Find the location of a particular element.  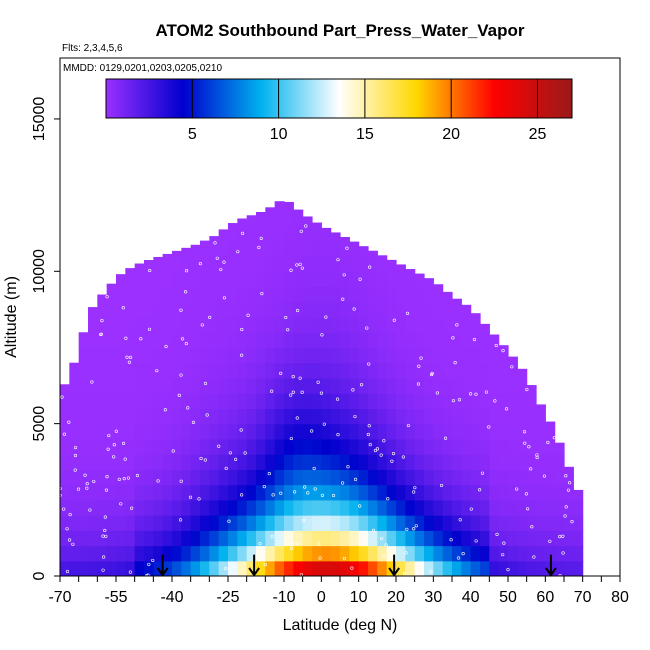

x-tick-label: 80 is located at coordinates (620, 597).